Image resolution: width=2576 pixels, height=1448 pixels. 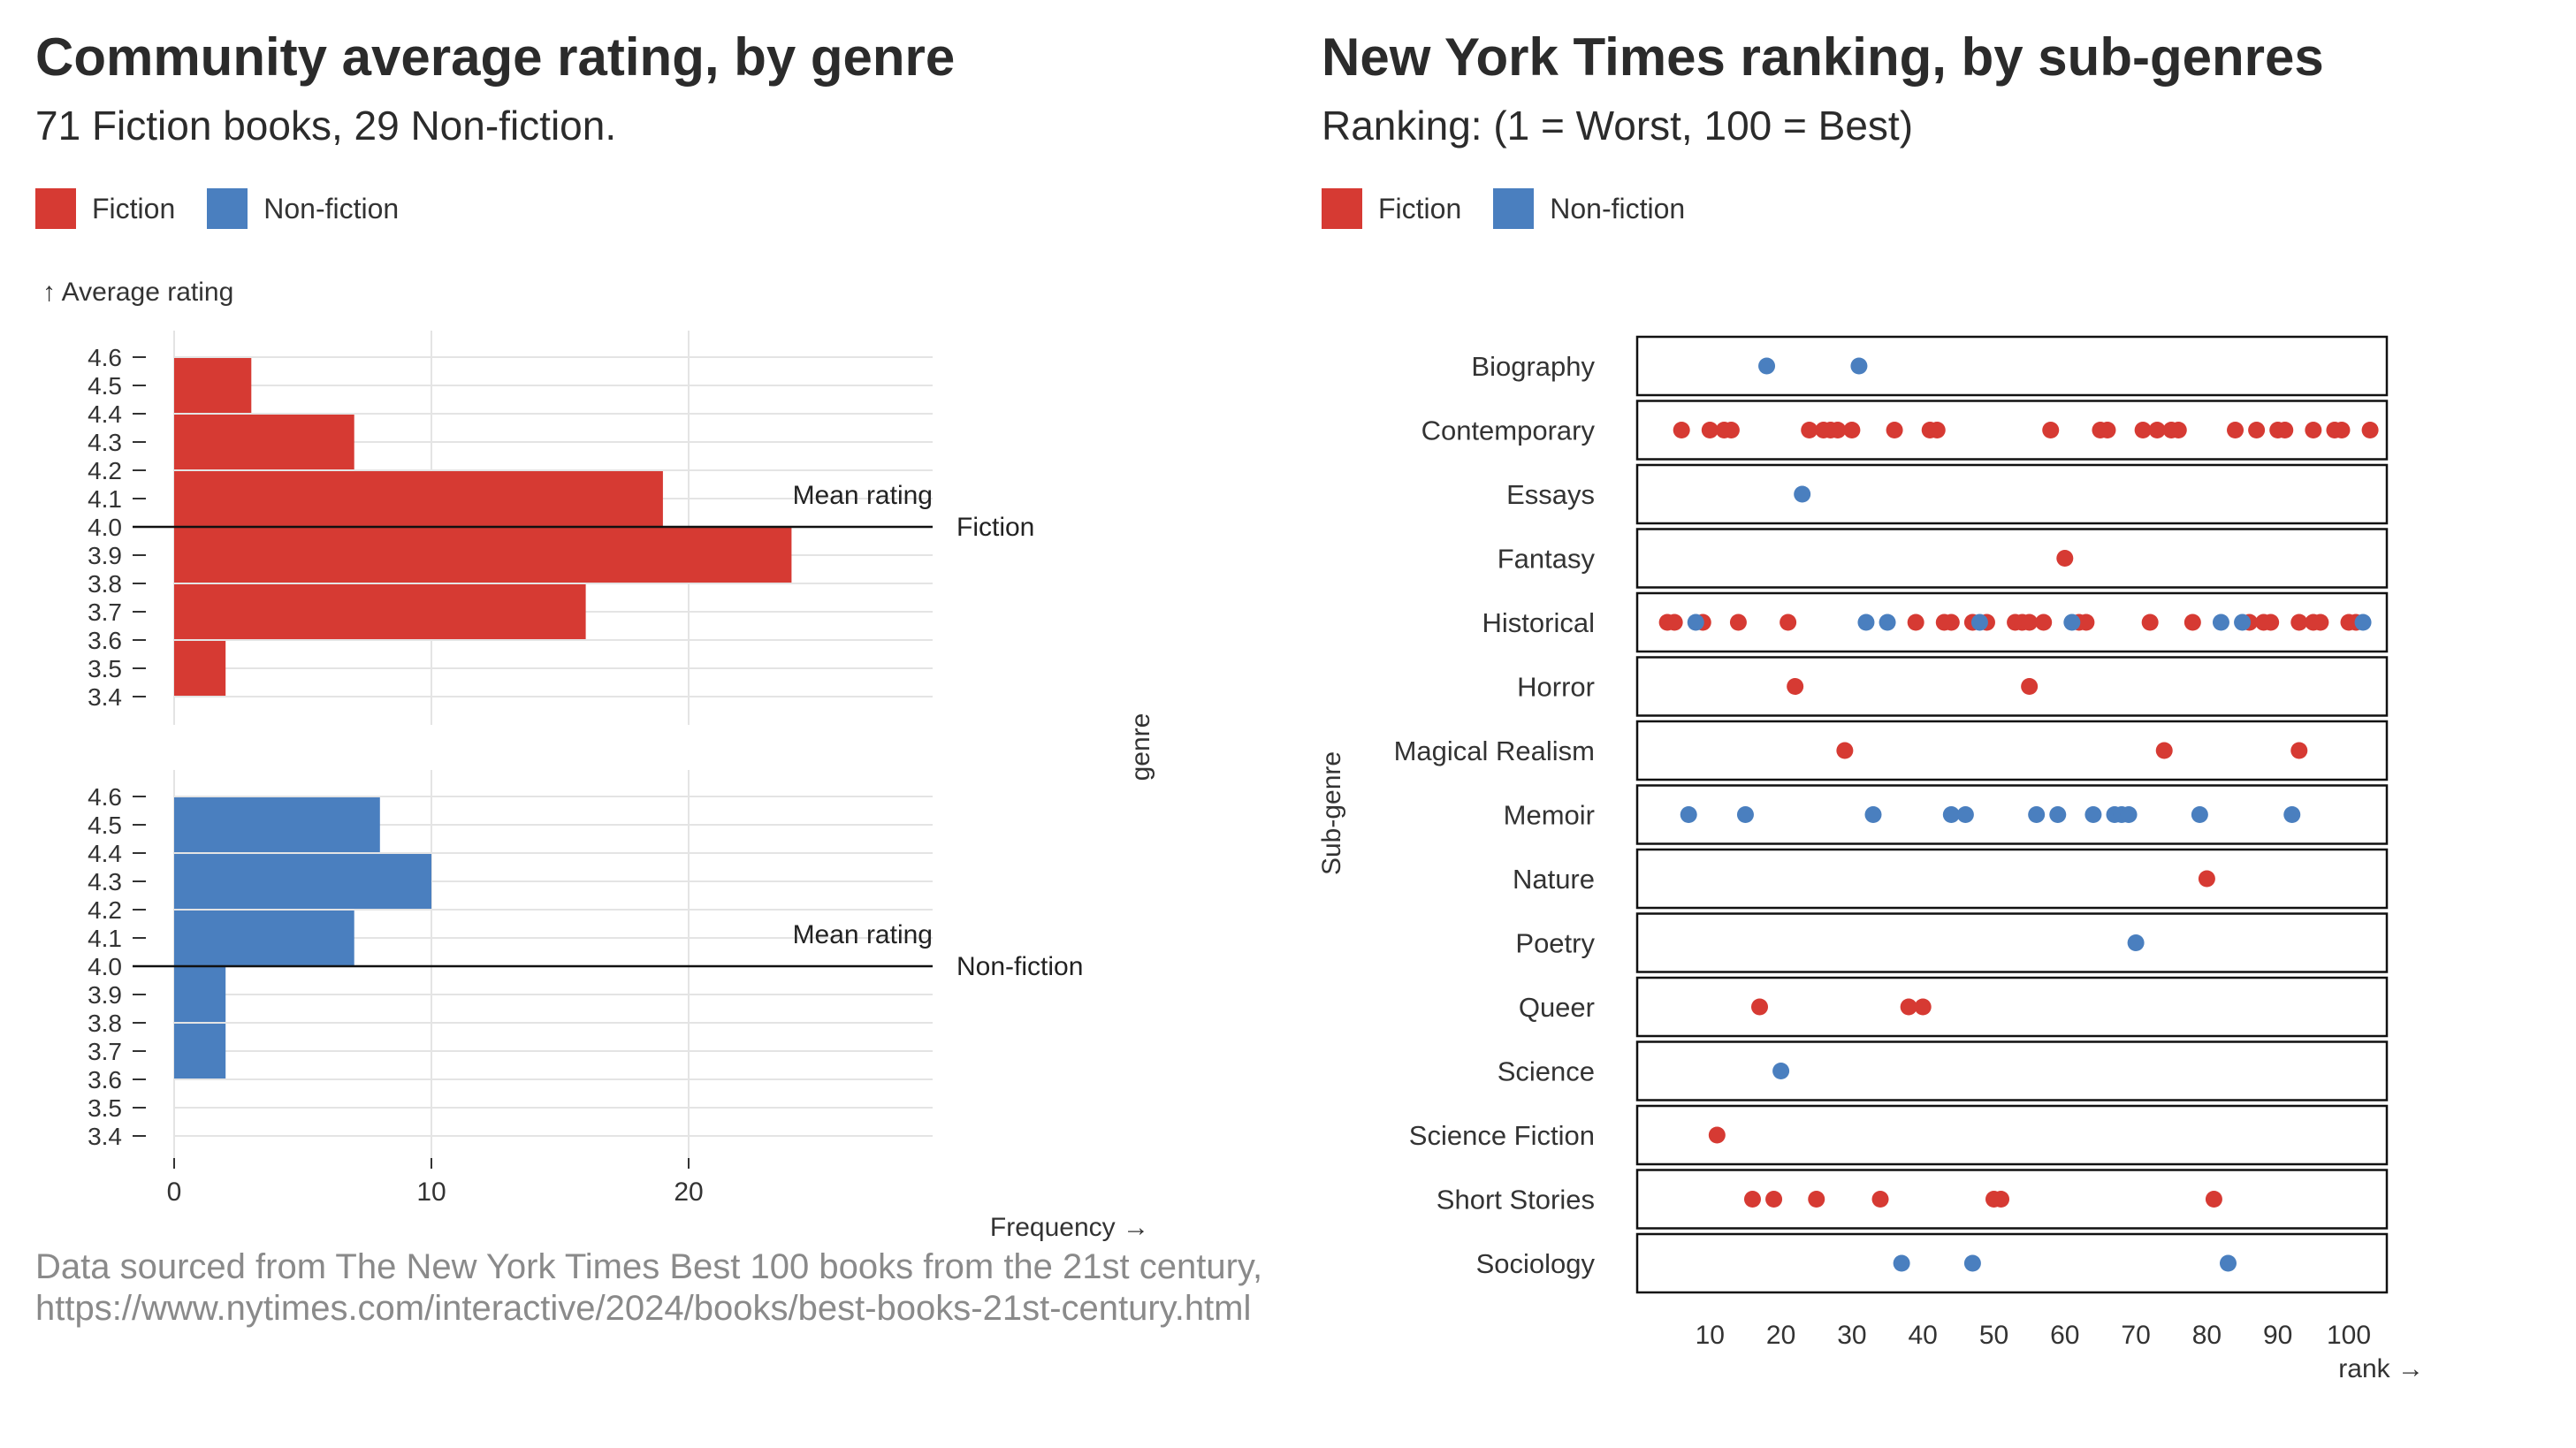 I want to click on ranking-legend: Fiction Non-fiction, so click(x=1519, y=208).